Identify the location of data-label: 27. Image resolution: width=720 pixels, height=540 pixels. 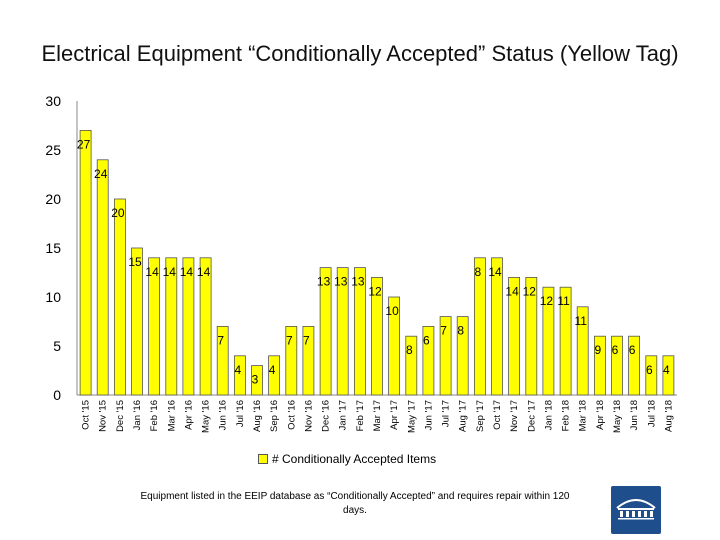
(84, 144).